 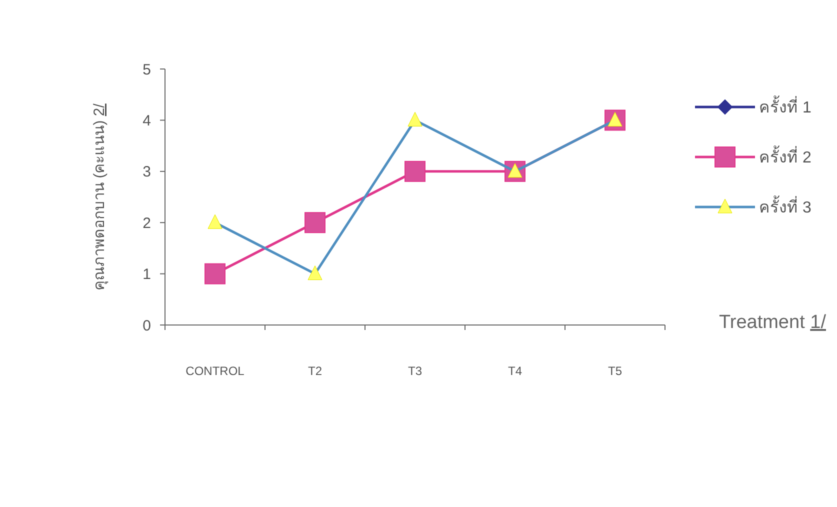 I want to click on y-tick-label: 3, so click(x=146, y=172).